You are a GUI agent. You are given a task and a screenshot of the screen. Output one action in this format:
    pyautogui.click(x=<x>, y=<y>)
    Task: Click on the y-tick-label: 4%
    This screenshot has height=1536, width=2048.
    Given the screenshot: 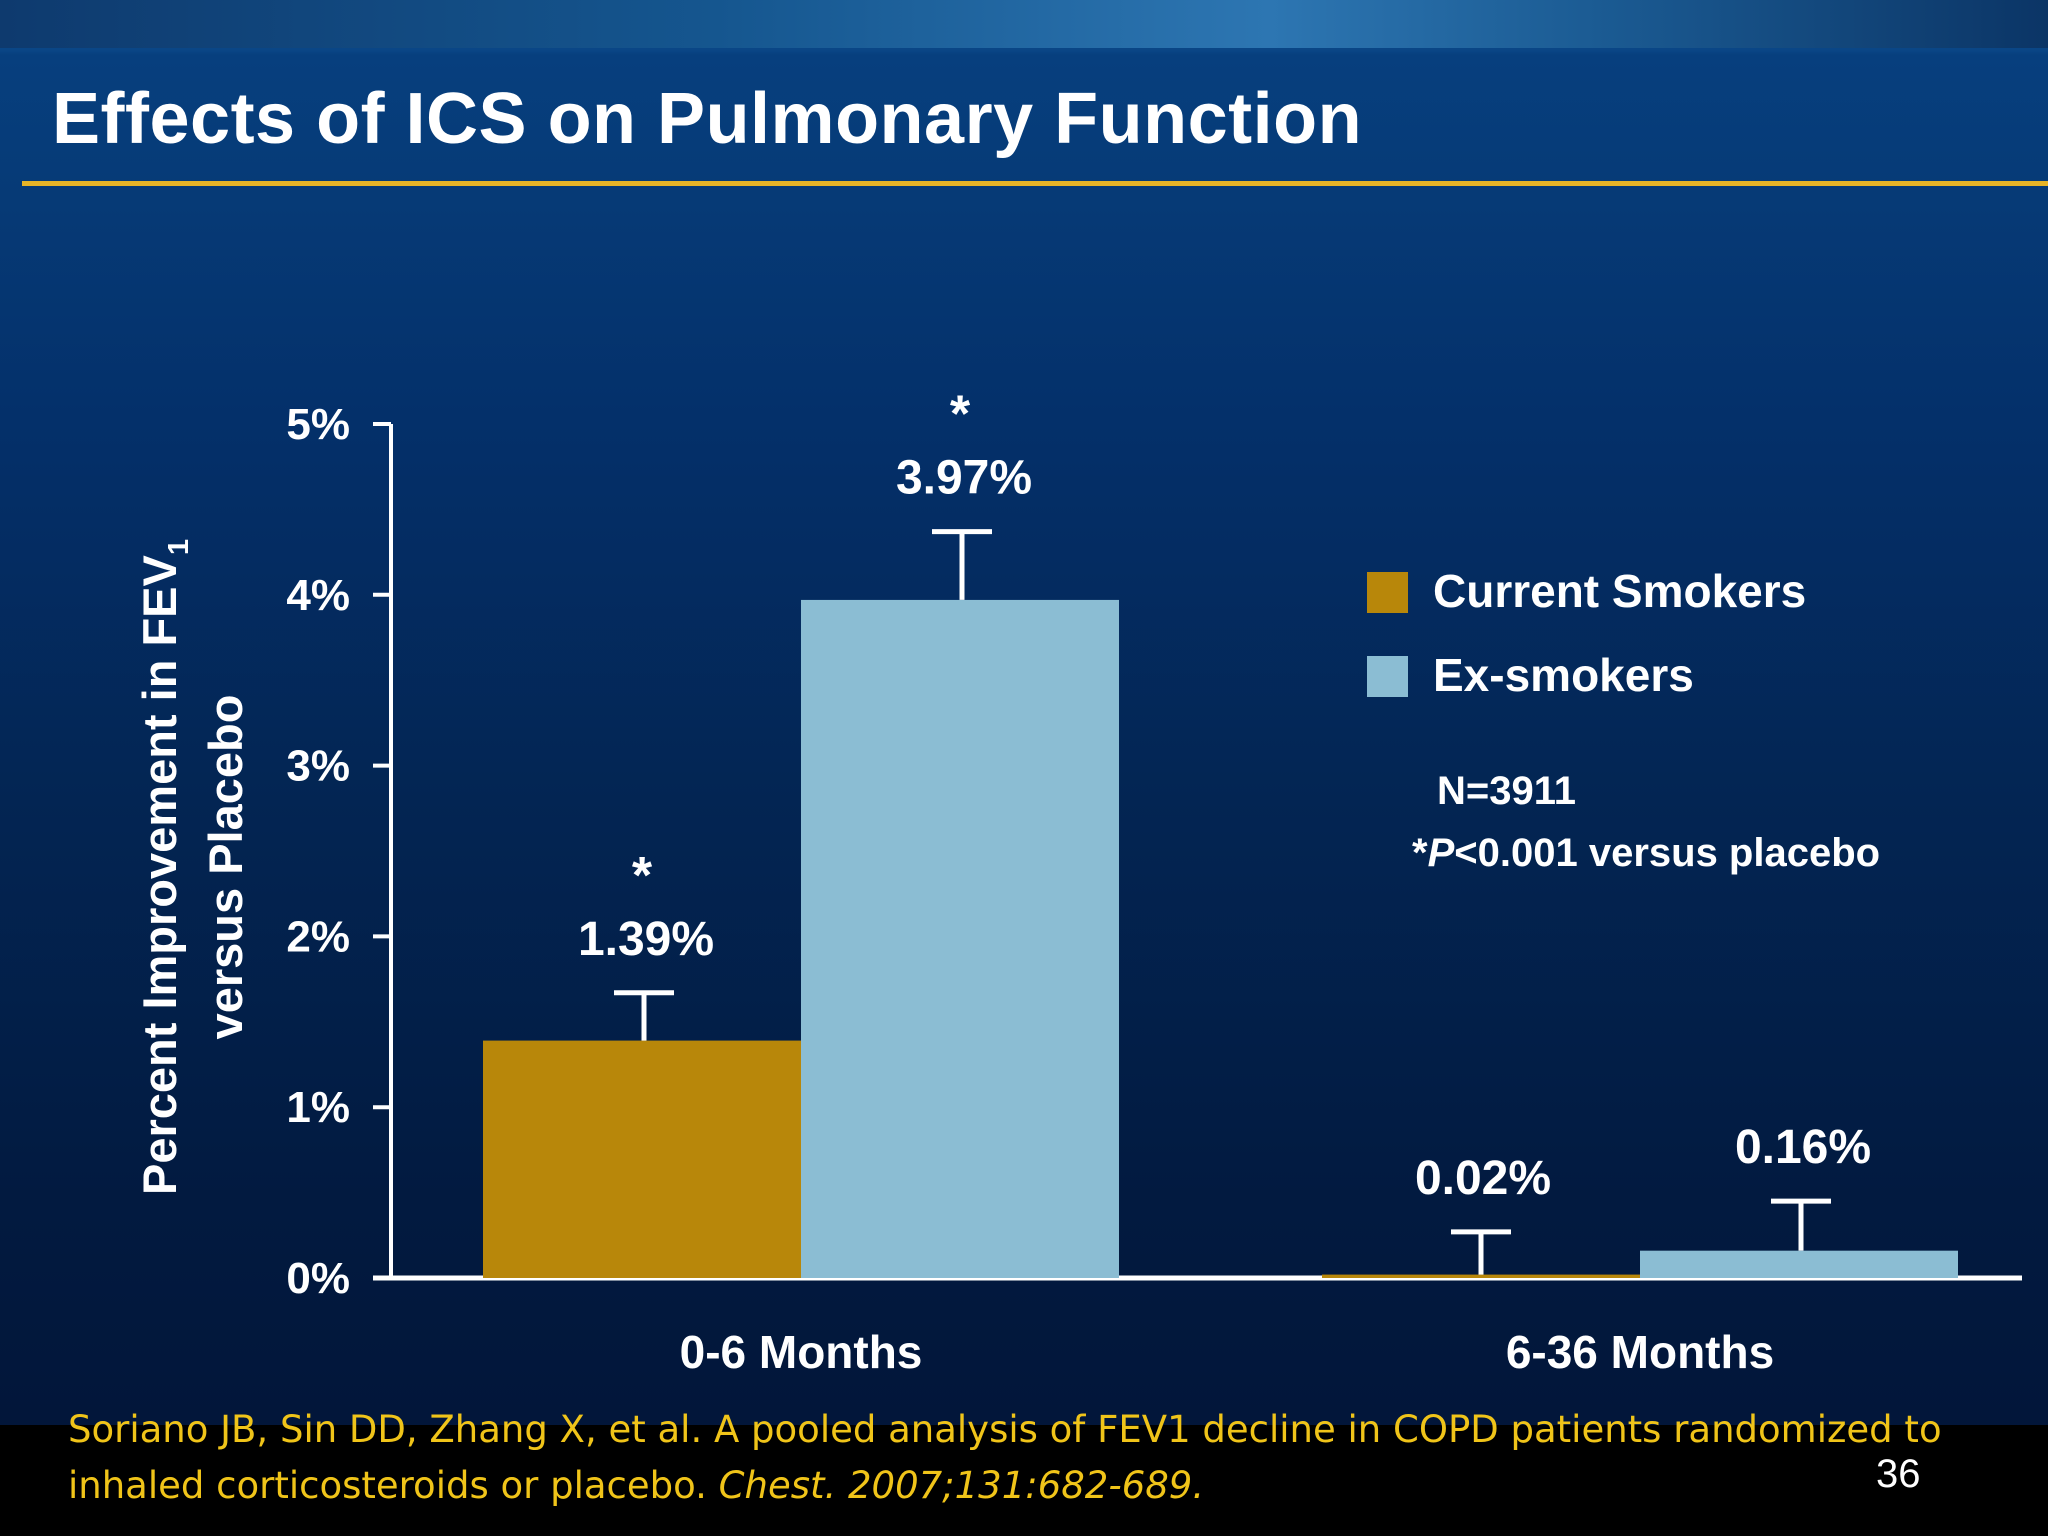 What is the action you would take?
    pyautogui.click(x=318, y=595)
    